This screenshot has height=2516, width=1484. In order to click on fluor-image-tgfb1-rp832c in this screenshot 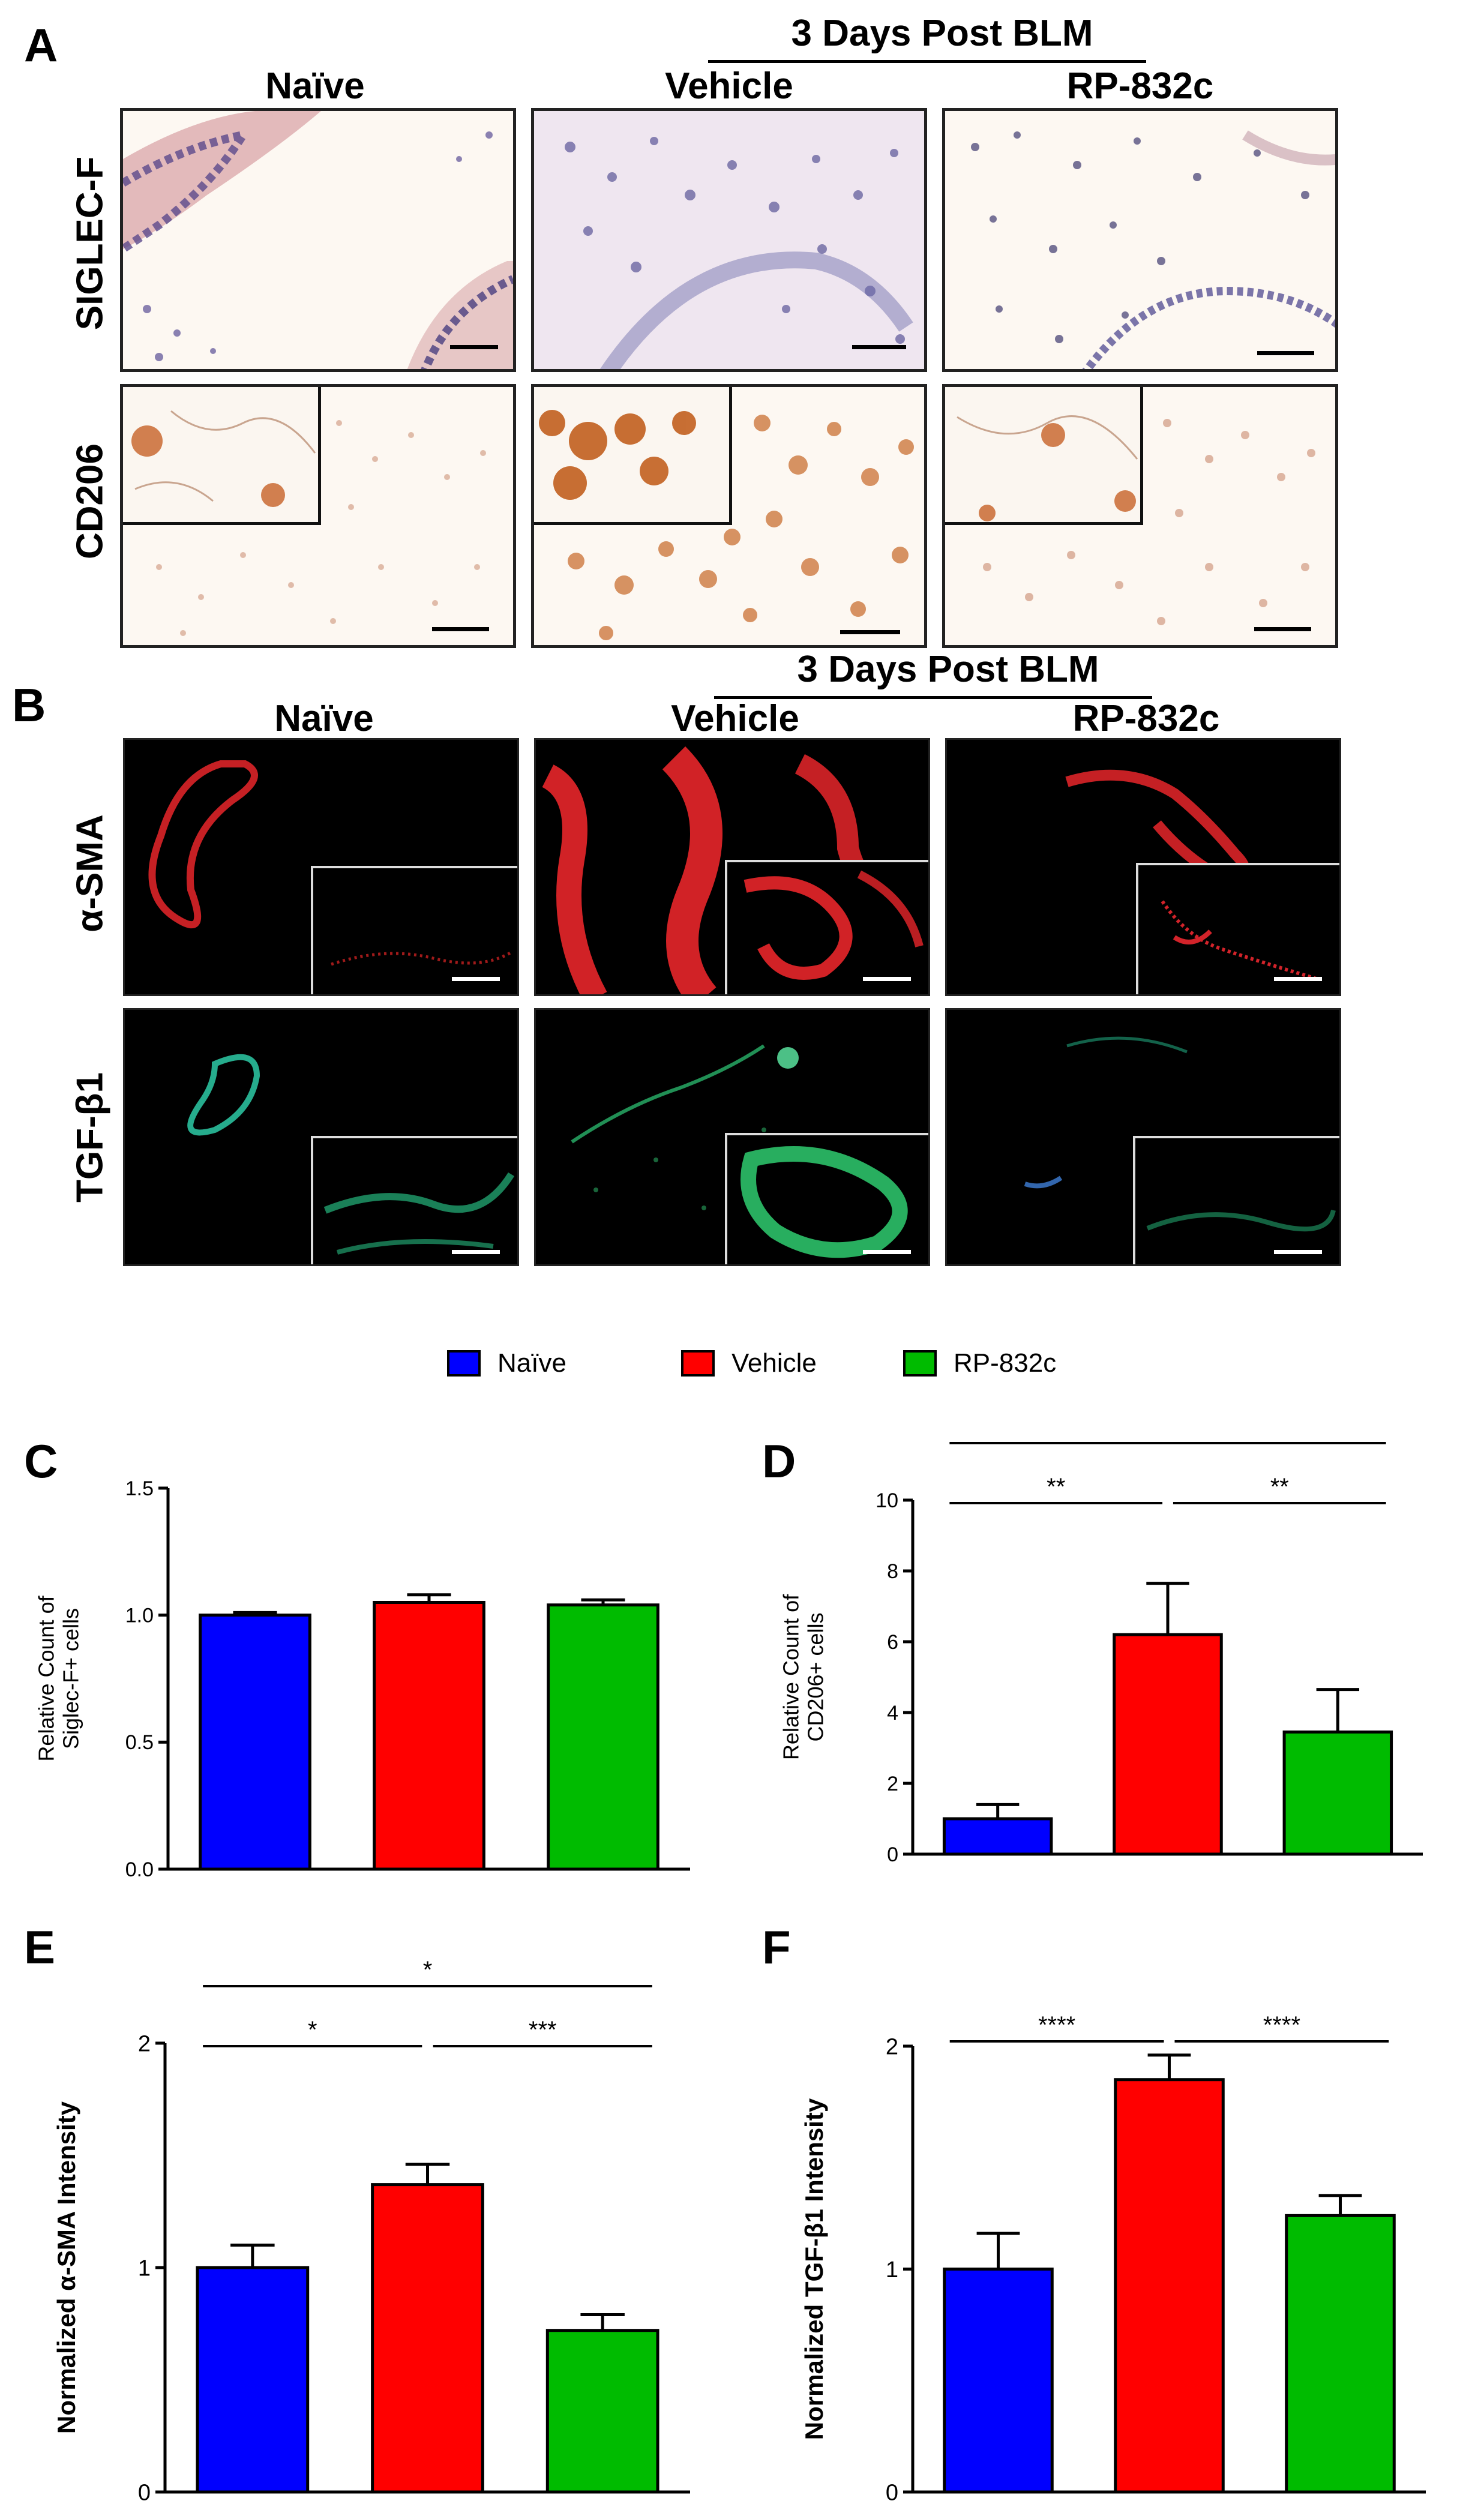, I will do `click(1143, 1137)`.